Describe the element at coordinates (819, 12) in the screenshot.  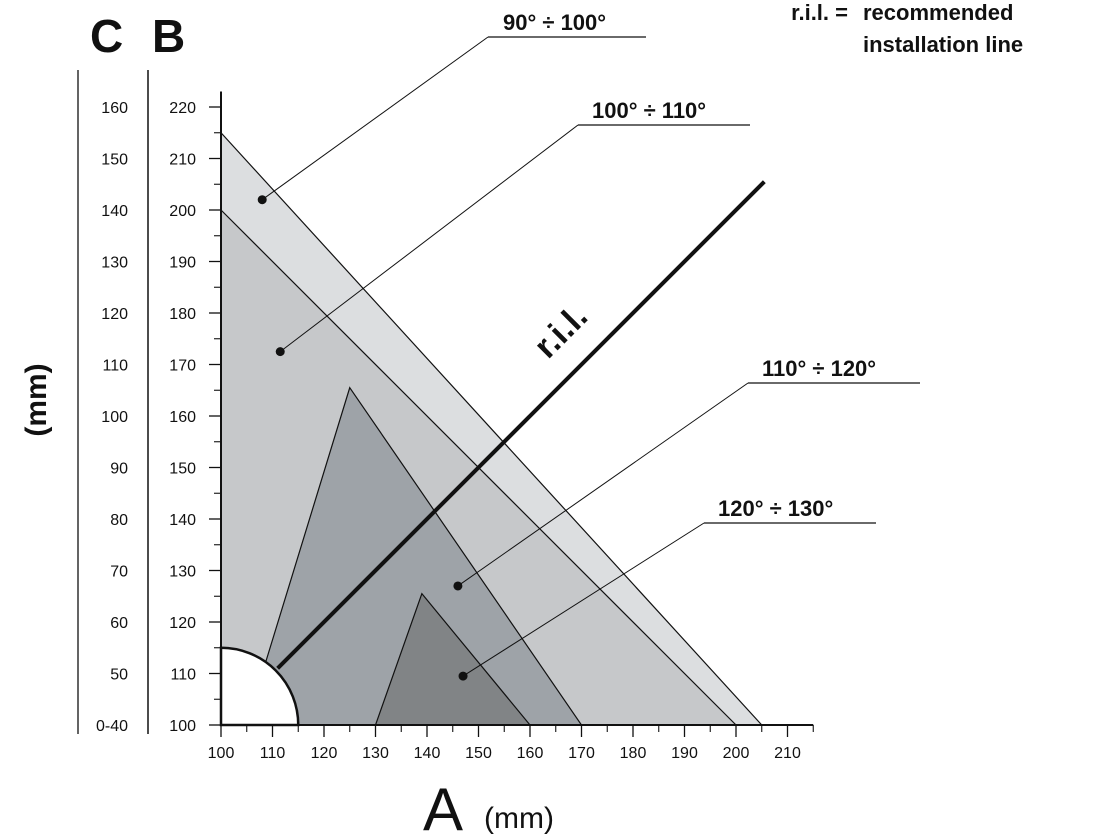
I see `legend-abbreviation: r.i.l. =` at that location.